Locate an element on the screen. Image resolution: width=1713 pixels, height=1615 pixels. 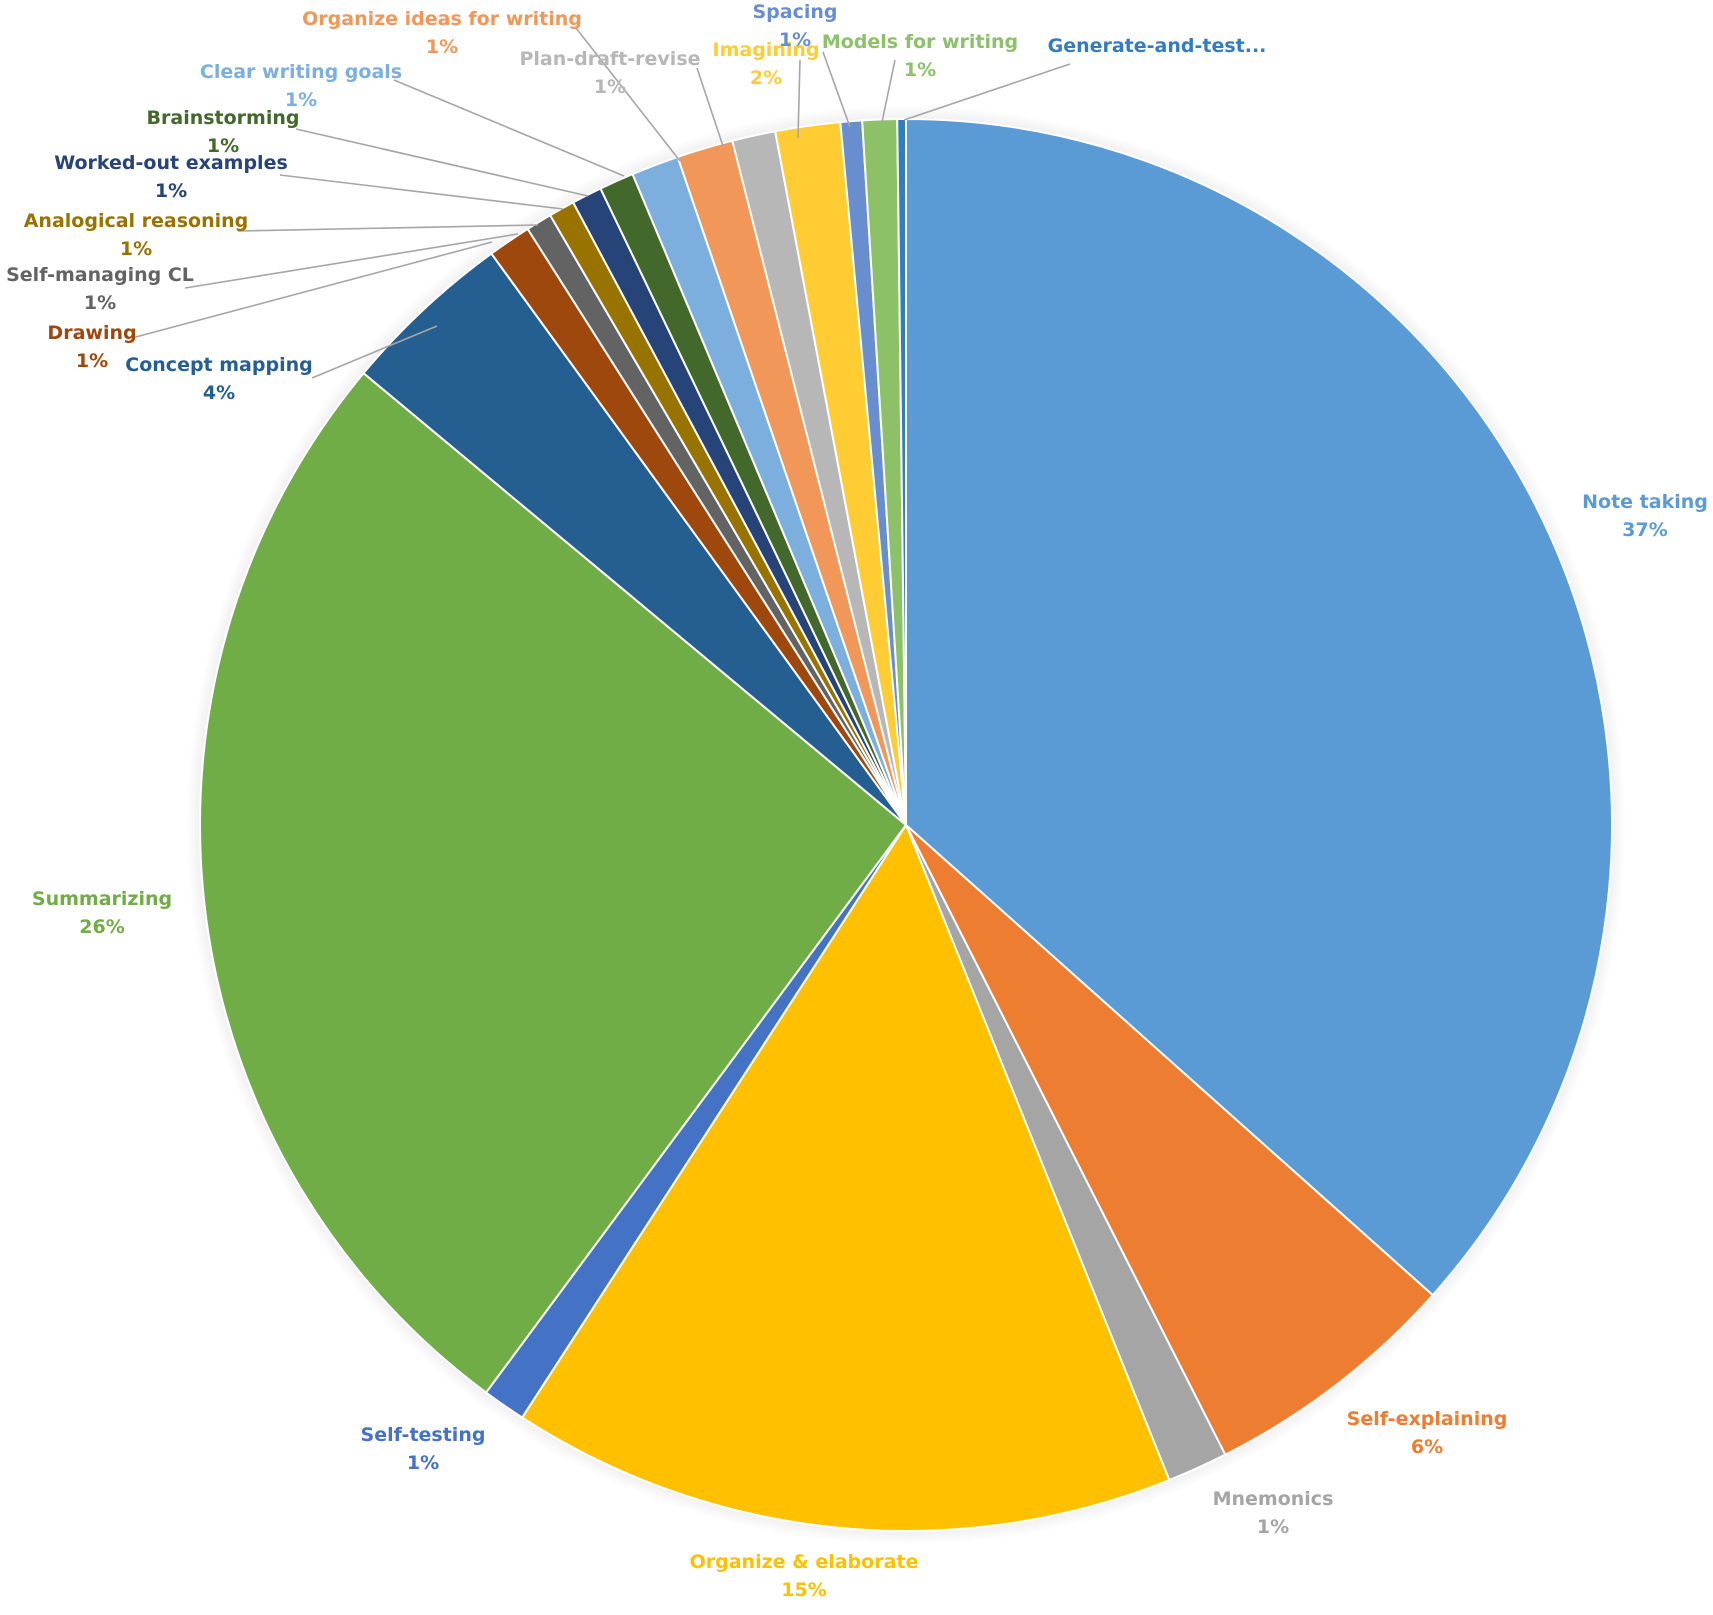
slice-percent-drawing: 1% is located at coordinates (92, 361).